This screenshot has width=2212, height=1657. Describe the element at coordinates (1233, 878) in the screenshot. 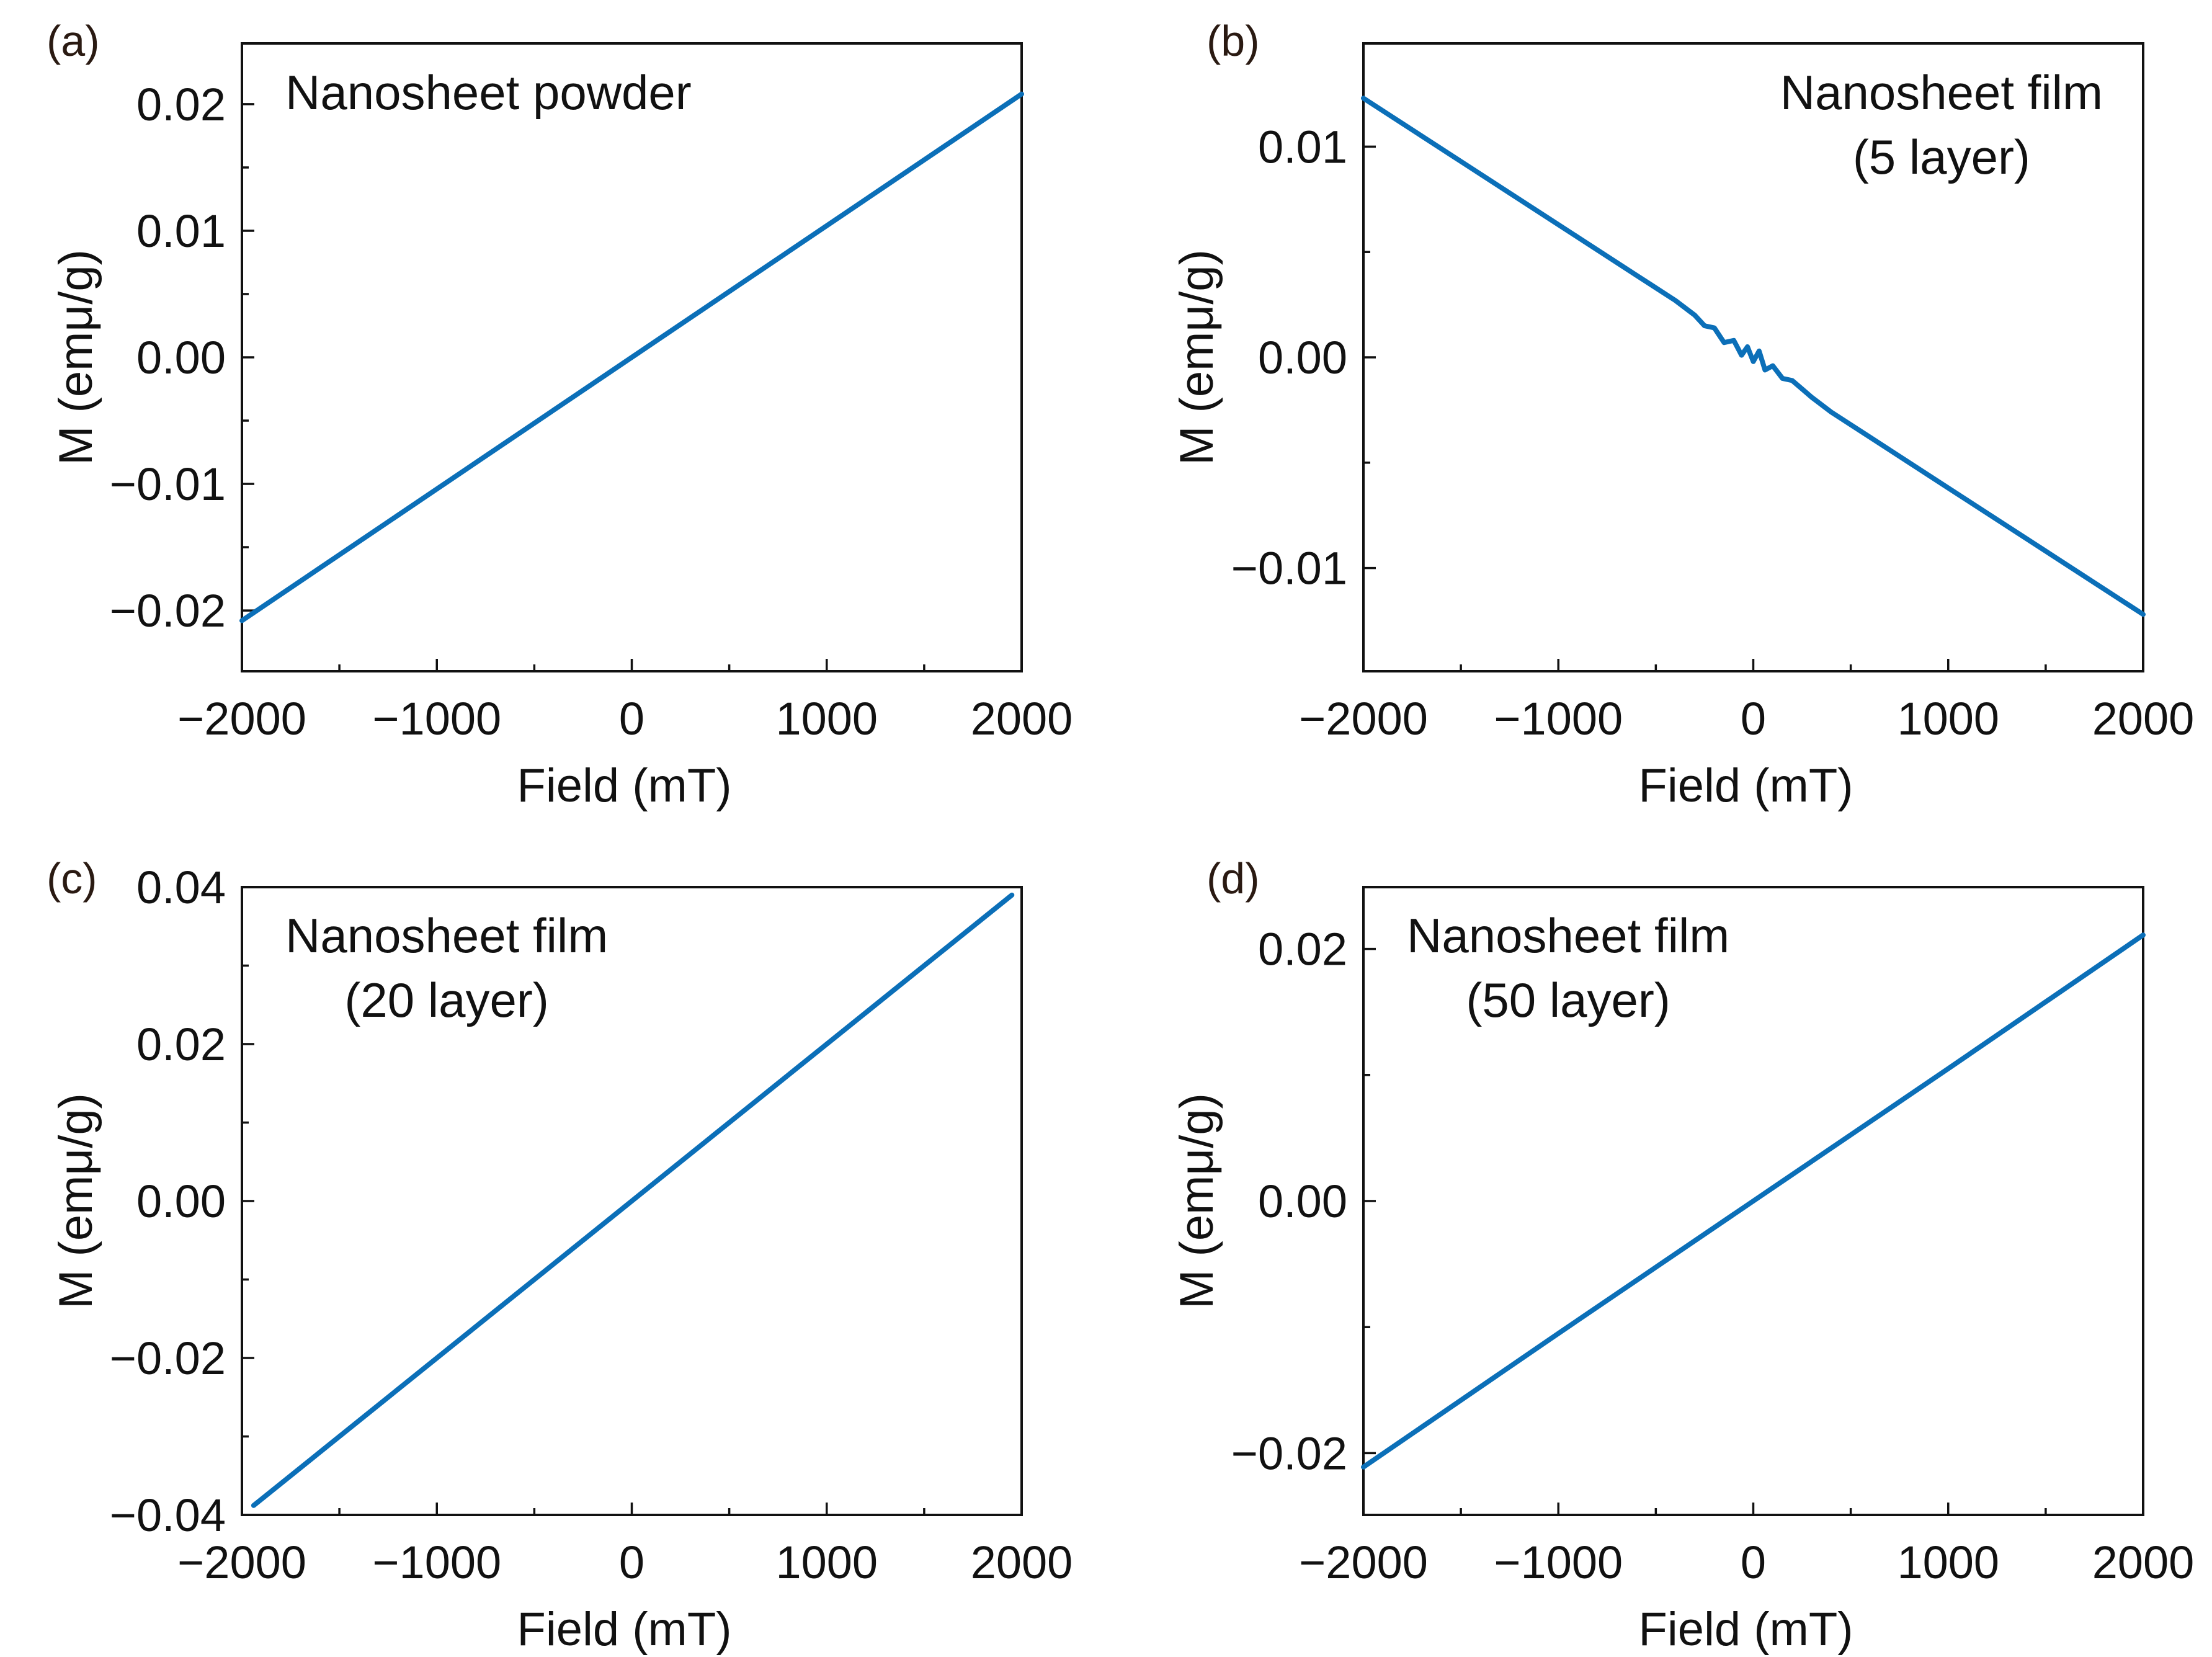

I see `panel-label: (d)` at that location.